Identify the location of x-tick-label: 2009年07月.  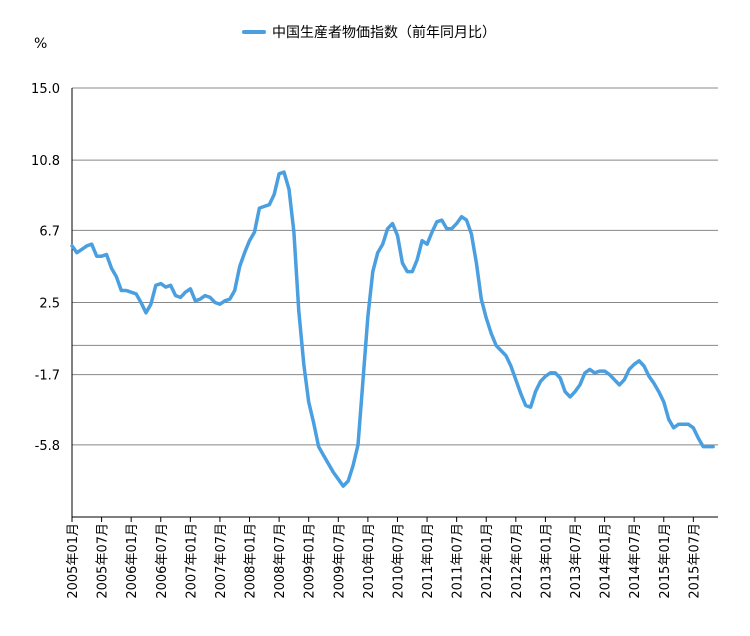
(339, 561).